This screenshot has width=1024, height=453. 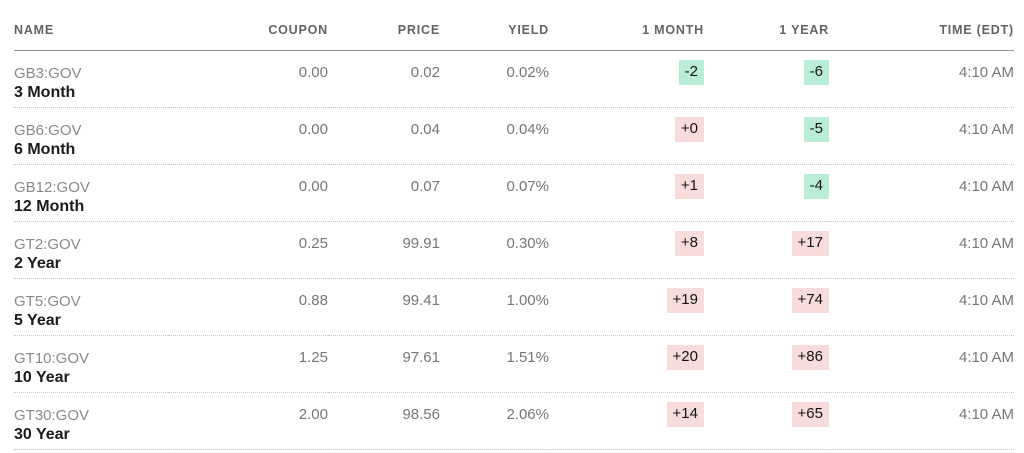 I want to click on column-header-yield: YIELD, so click(x=494, y=25).